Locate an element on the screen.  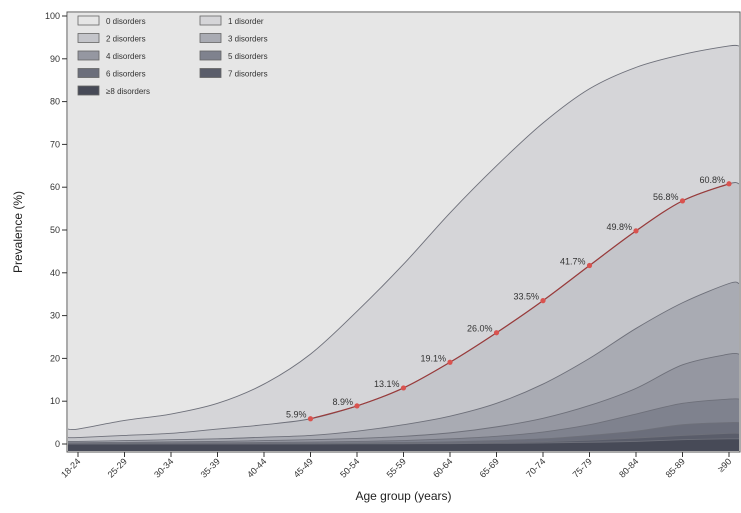
data-label: 49.8% is located at coordinates (619, 227).